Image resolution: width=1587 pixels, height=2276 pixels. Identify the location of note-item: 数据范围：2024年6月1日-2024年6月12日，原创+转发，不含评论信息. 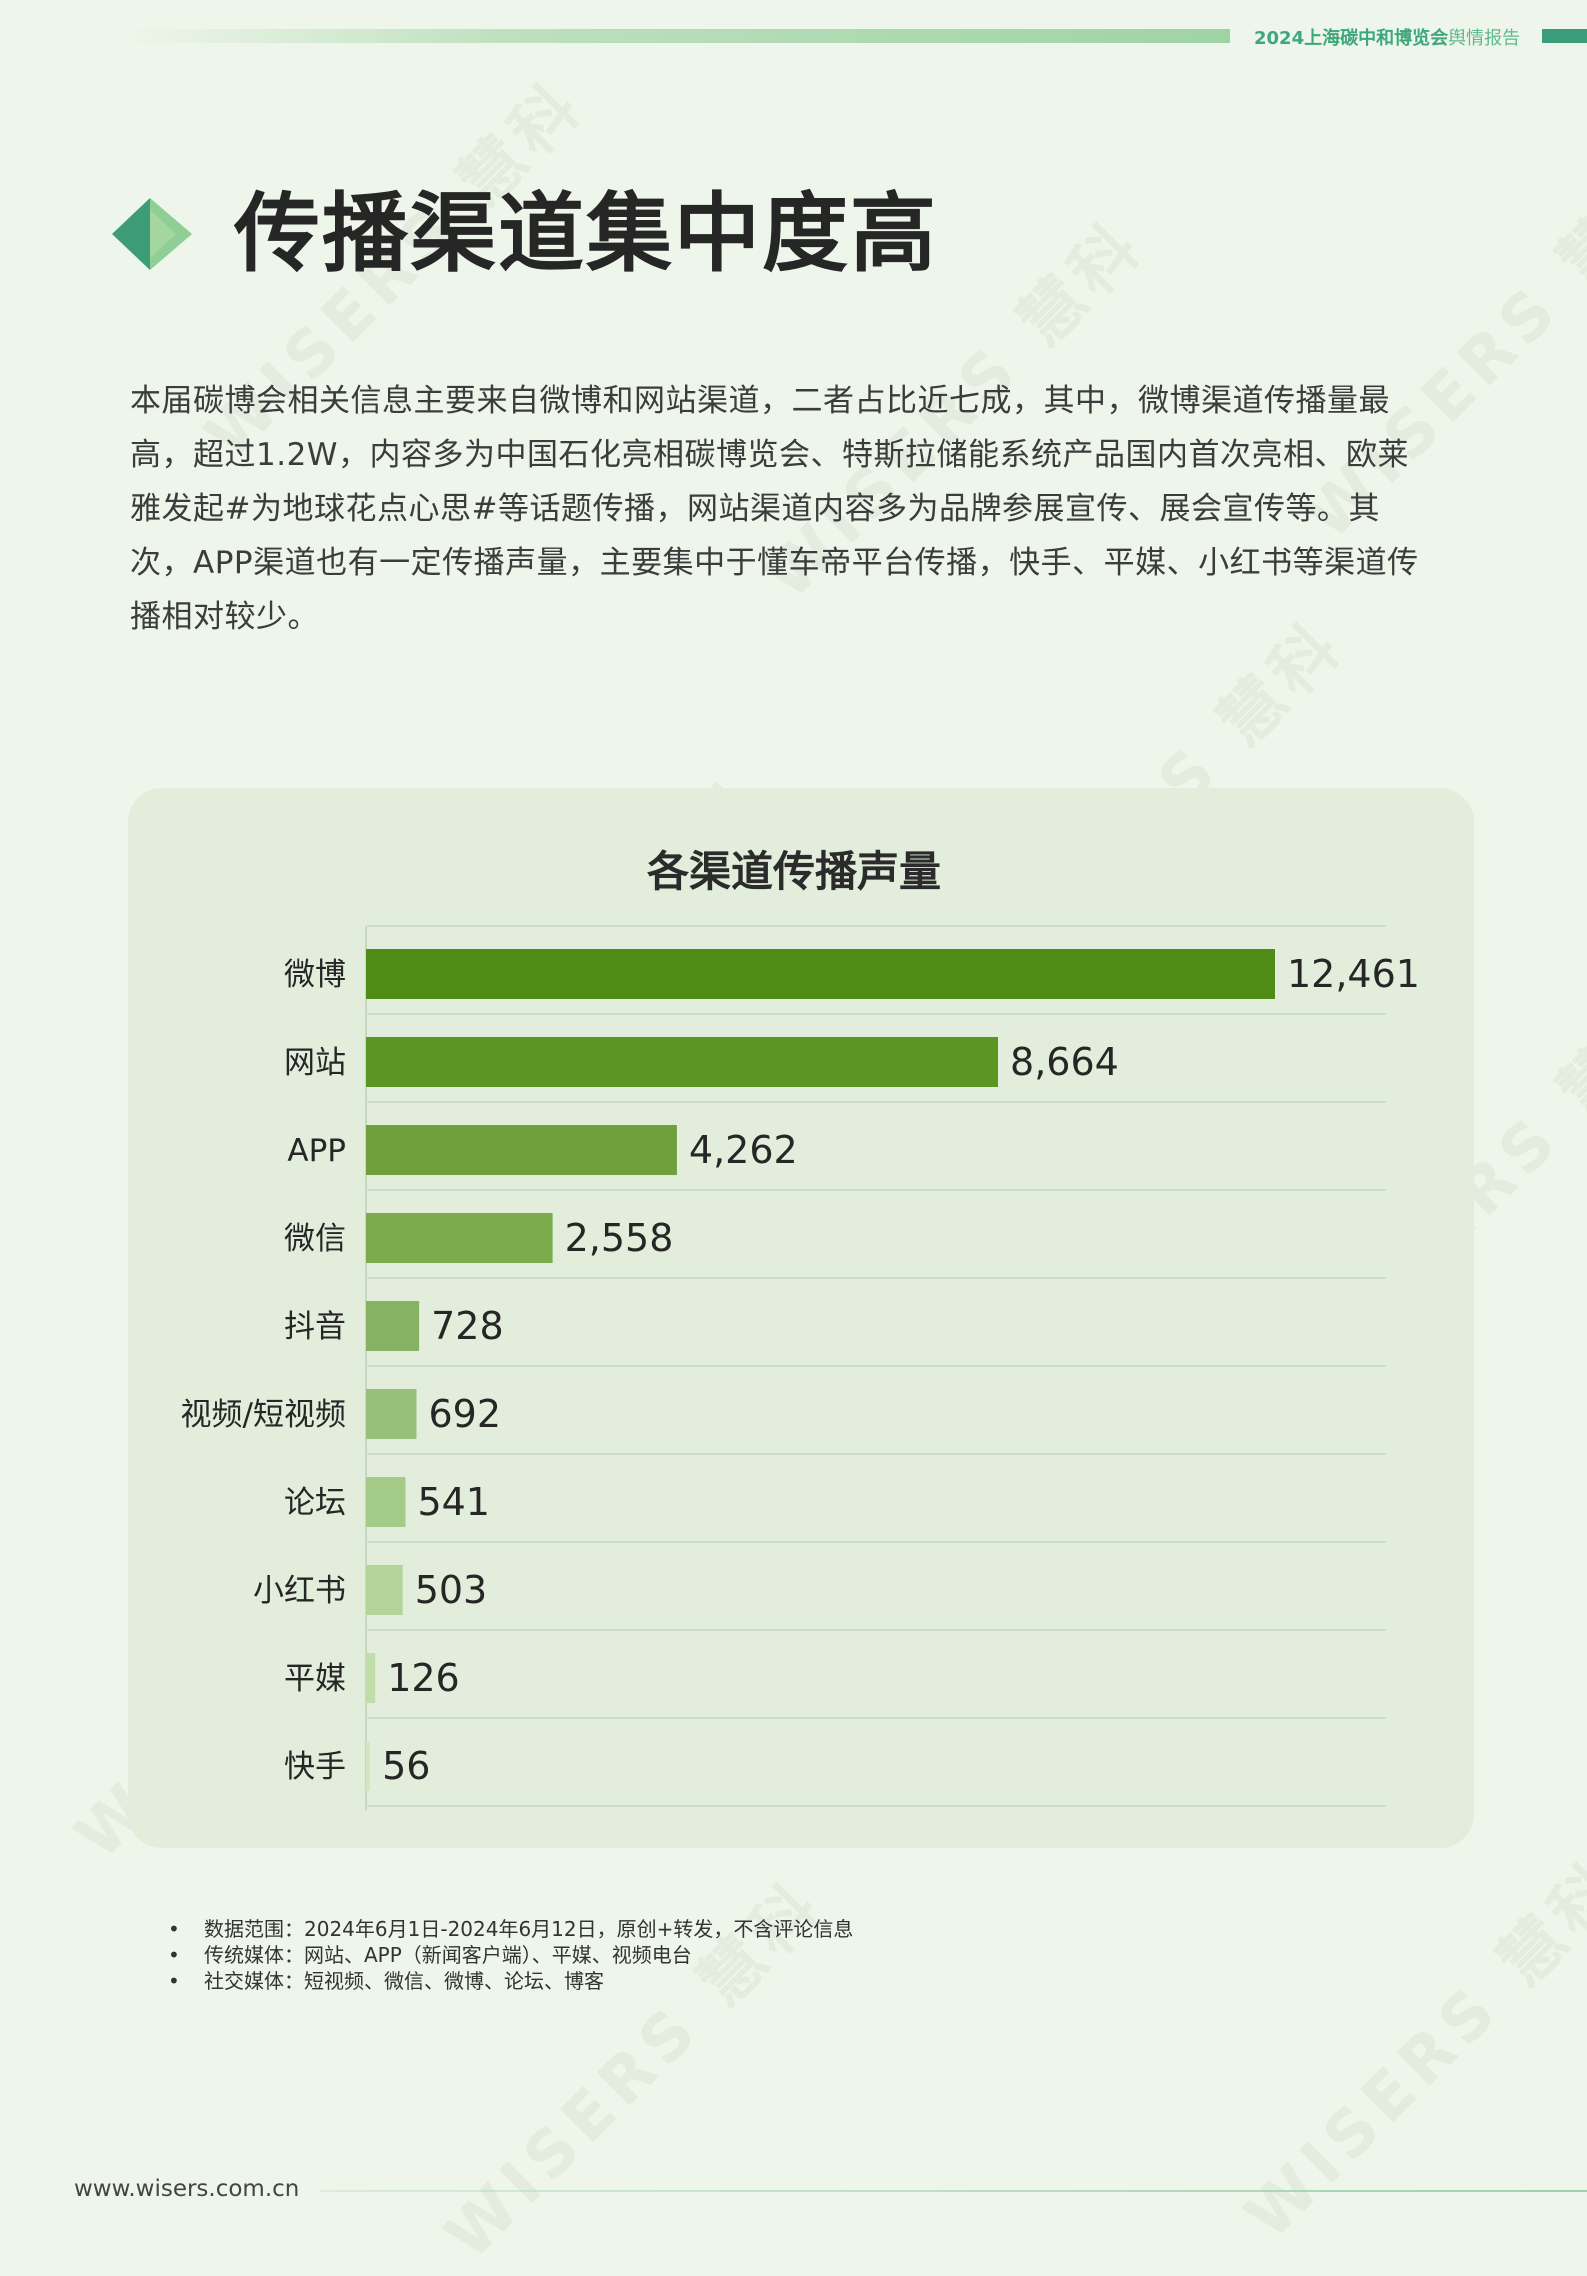
(508, 1929).